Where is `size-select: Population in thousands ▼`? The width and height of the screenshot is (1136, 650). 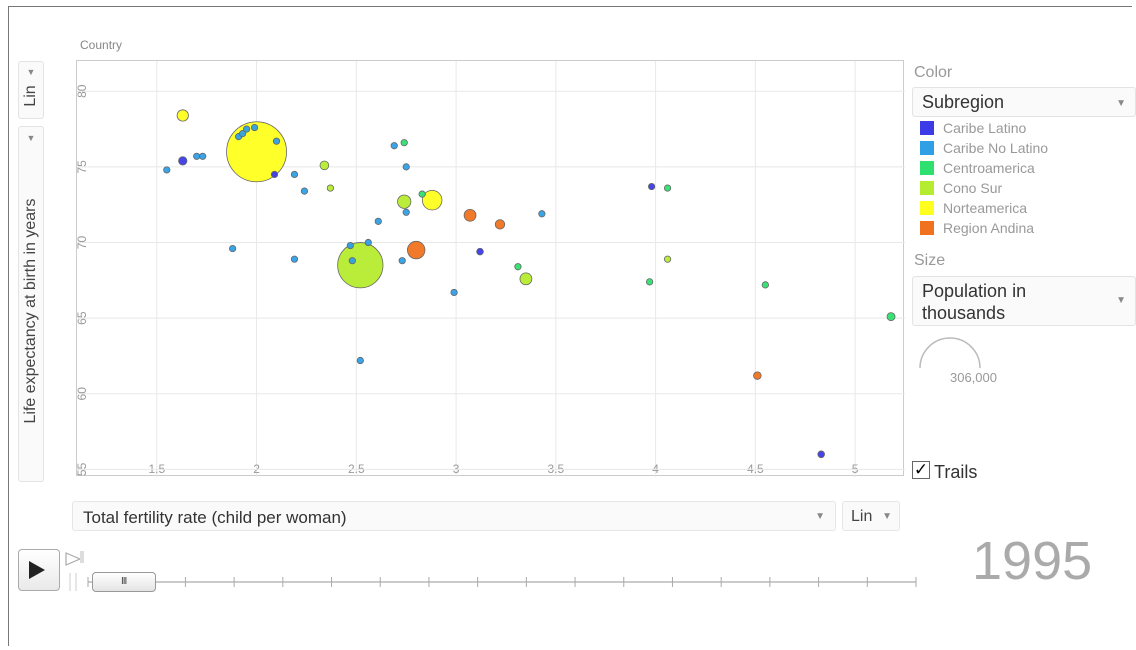
size-select: Population in thousands ▼ is located at coordinates (1024, 301).